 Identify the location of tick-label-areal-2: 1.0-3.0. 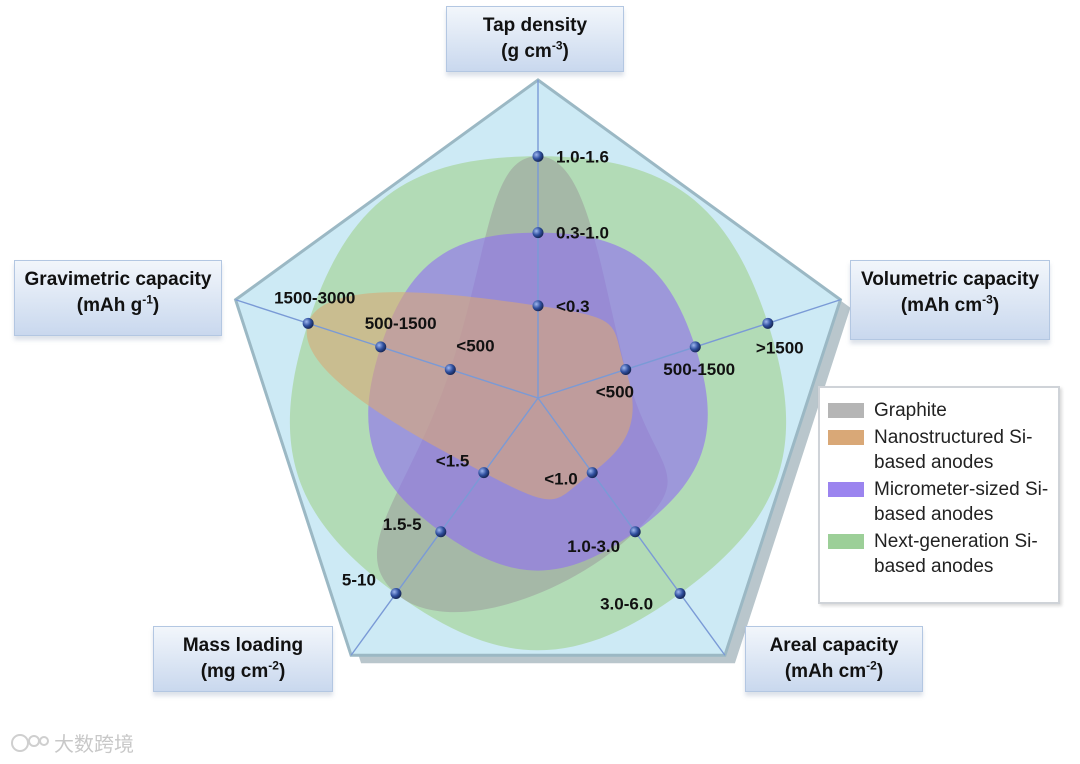
(593, 546).